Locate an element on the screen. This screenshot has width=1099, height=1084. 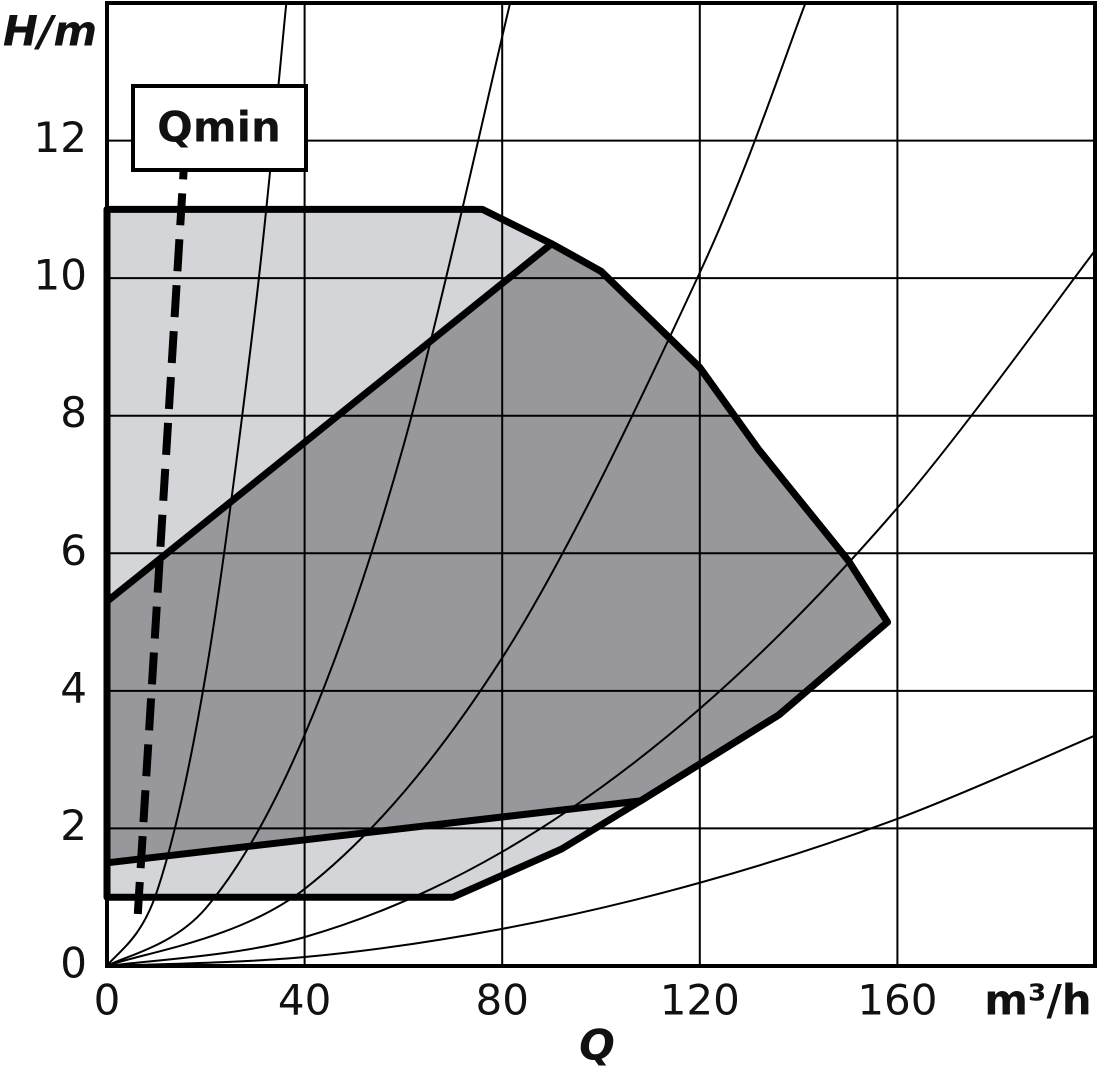
x-axis-unit: m³/h is located at coordinates (1037, 1000).